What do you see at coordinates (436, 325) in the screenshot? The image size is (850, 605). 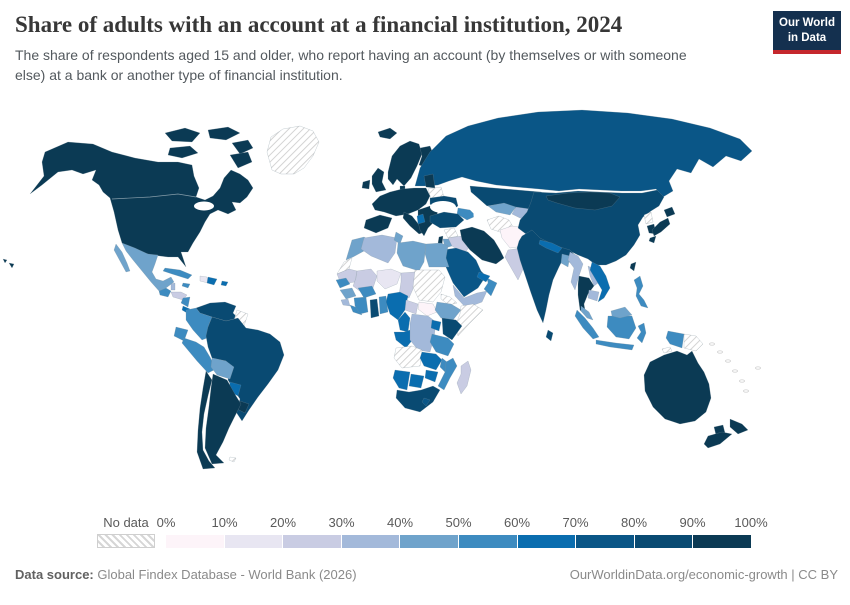 I see `country-uganda` at bounding box center [436, 325].